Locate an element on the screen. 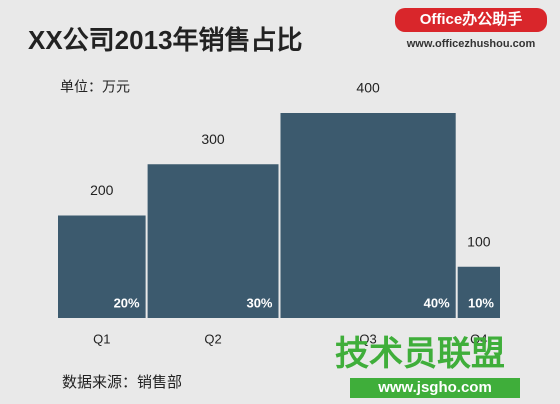 The width and height of the screenshot is (560, 404). share-label: 10% is located at coordinates (481, 302).